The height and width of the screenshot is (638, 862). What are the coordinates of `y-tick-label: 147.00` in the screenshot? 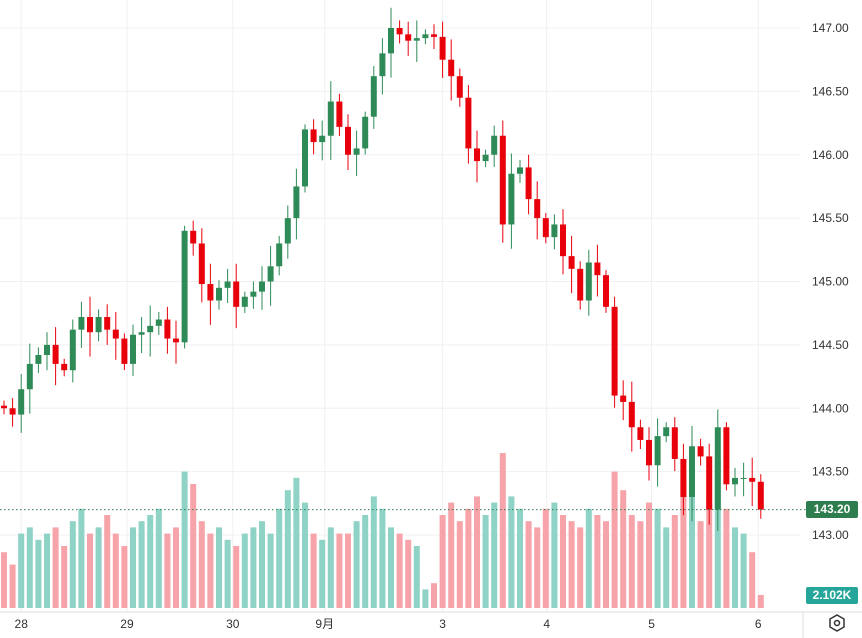 It's located at (830, 28).